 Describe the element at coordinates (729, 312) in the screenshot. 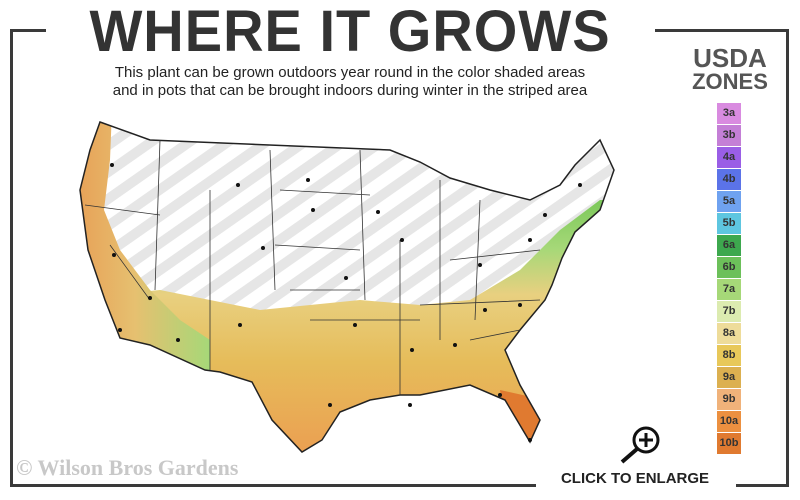

I see `legend-zone-7b: 7b` at that location.